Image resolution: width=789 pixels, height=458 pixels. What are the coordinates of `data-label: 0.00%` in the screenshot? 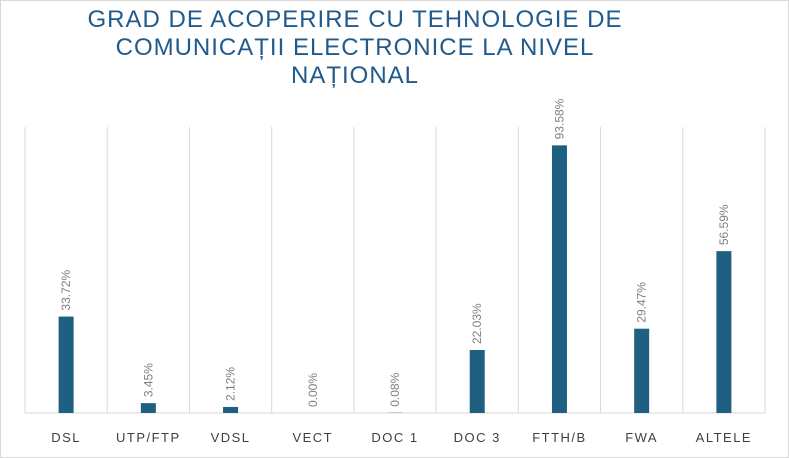 It's located at (313, 390).